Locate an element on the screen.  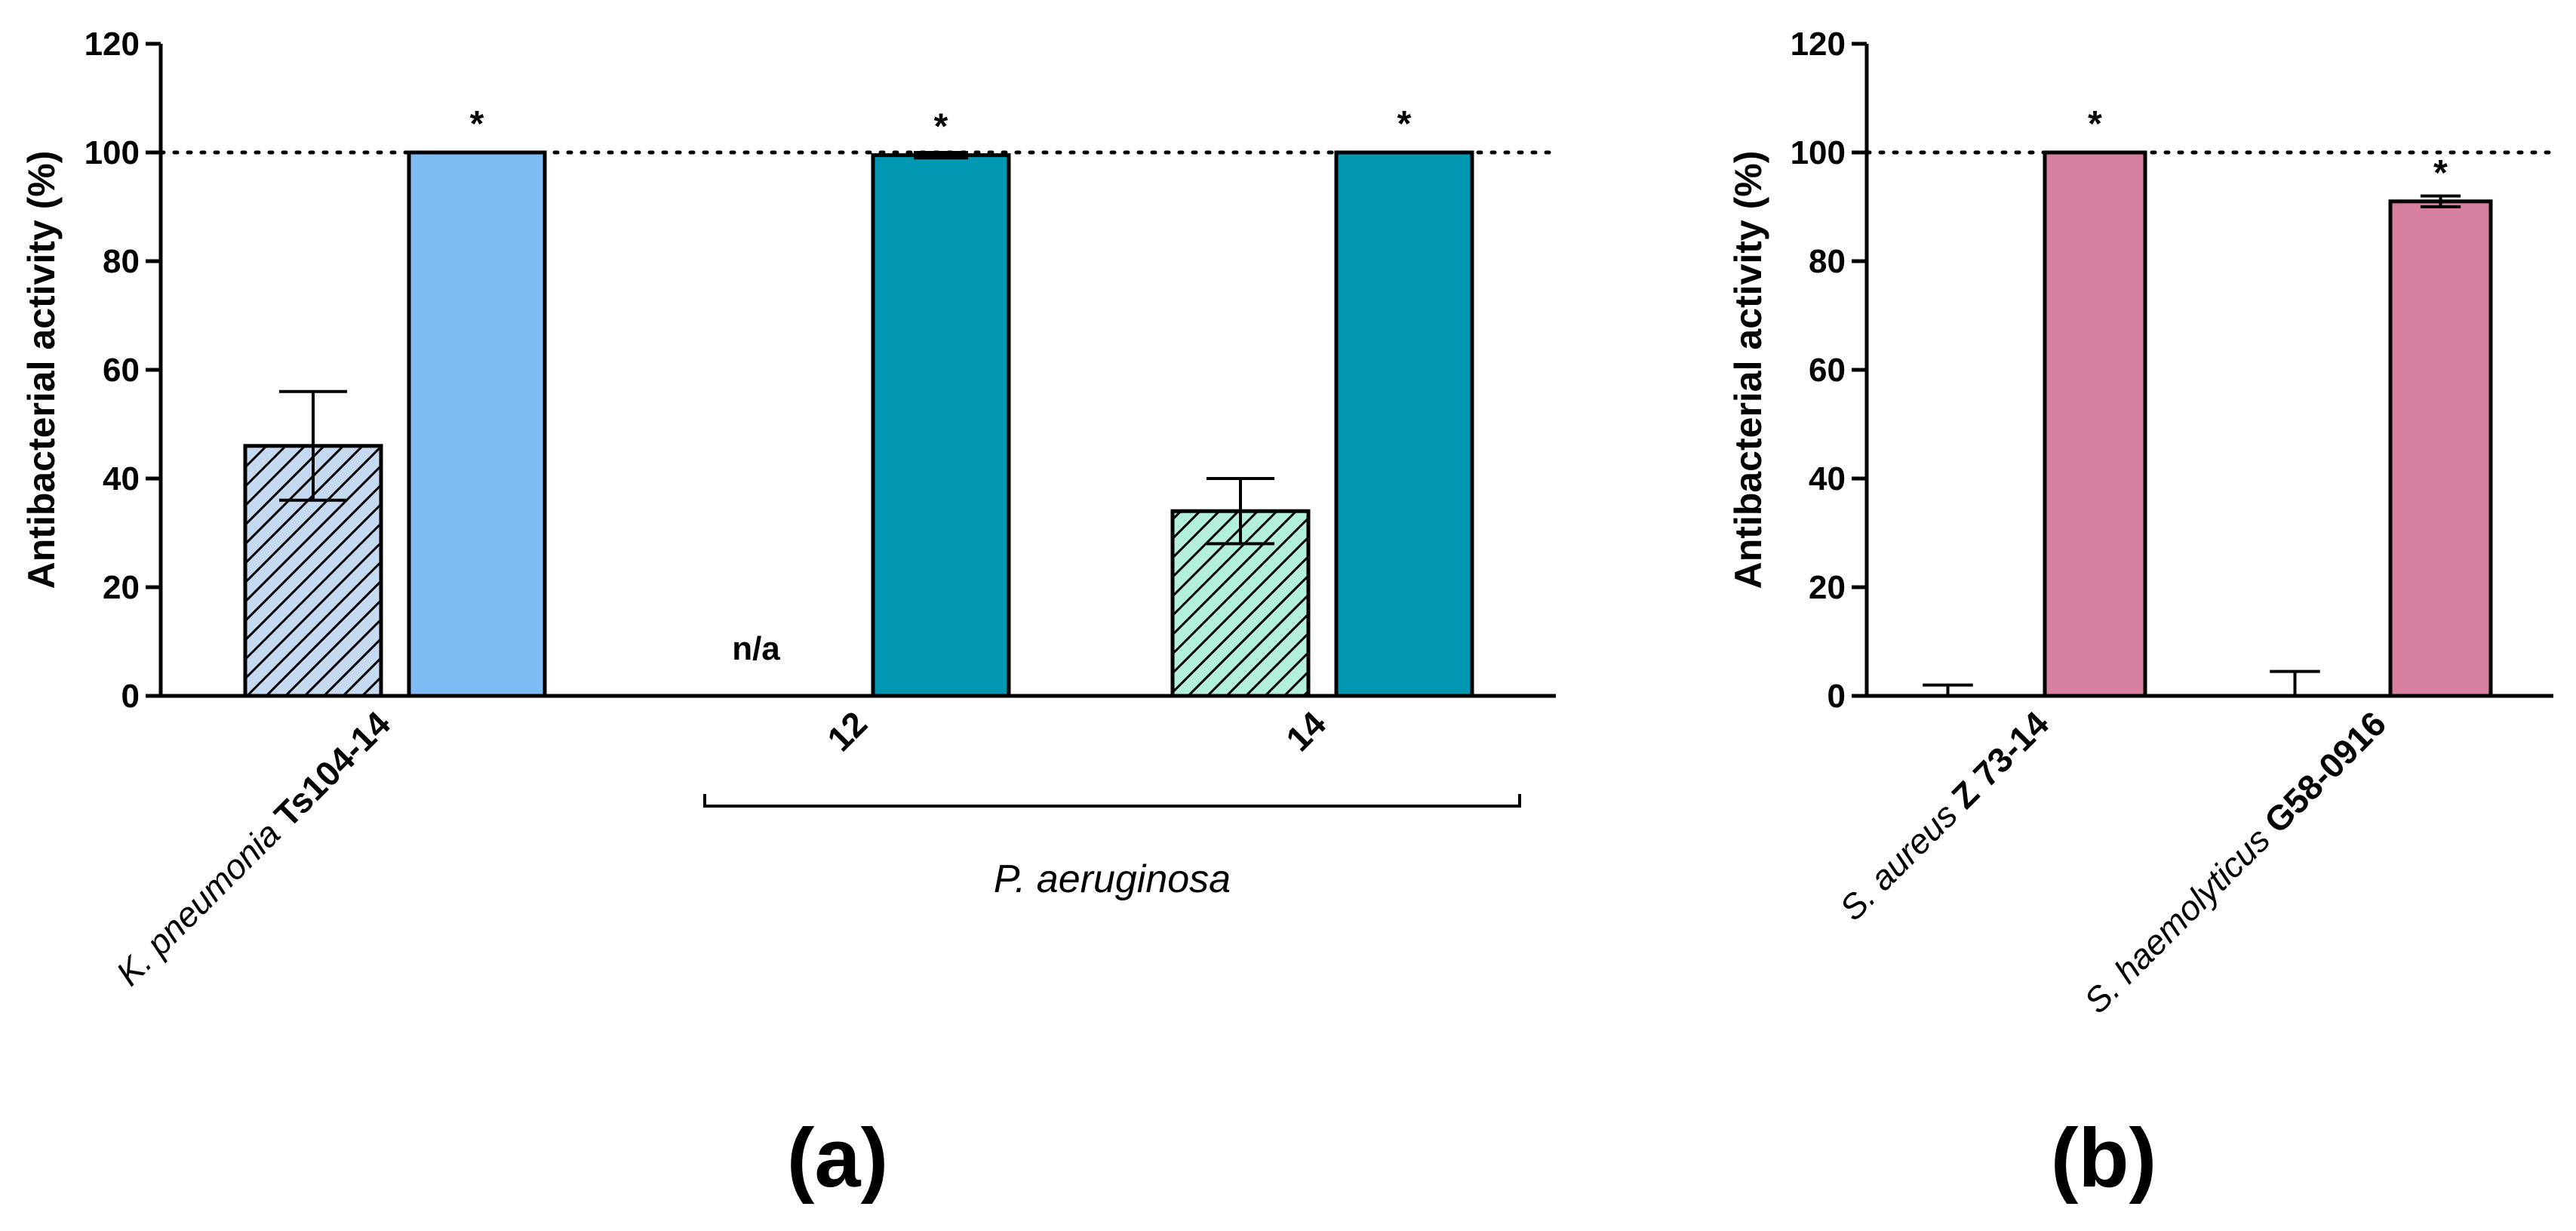
a-y-tick-label: 80 is located at coordinates (121, 261).